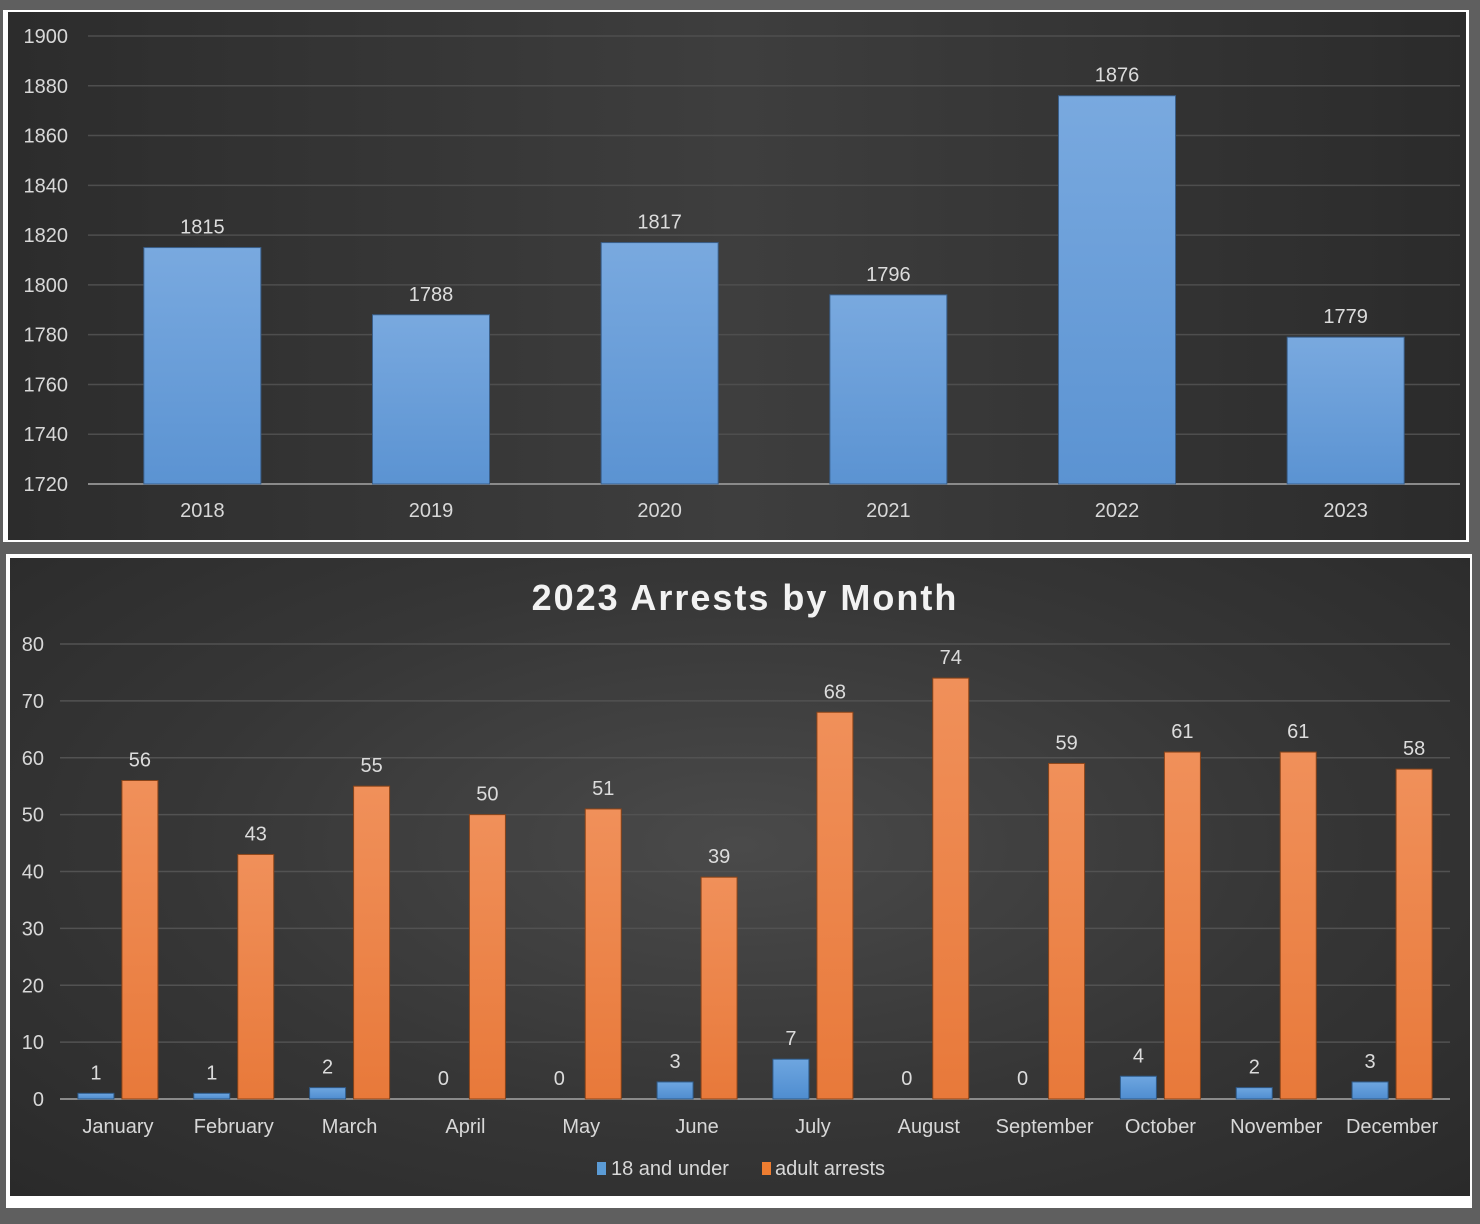 The image size is (1480, 1224). What do you see at coordinates (487, 795) in the screenshot?
I see `data-label: 50` at bounding box center [487, 795].